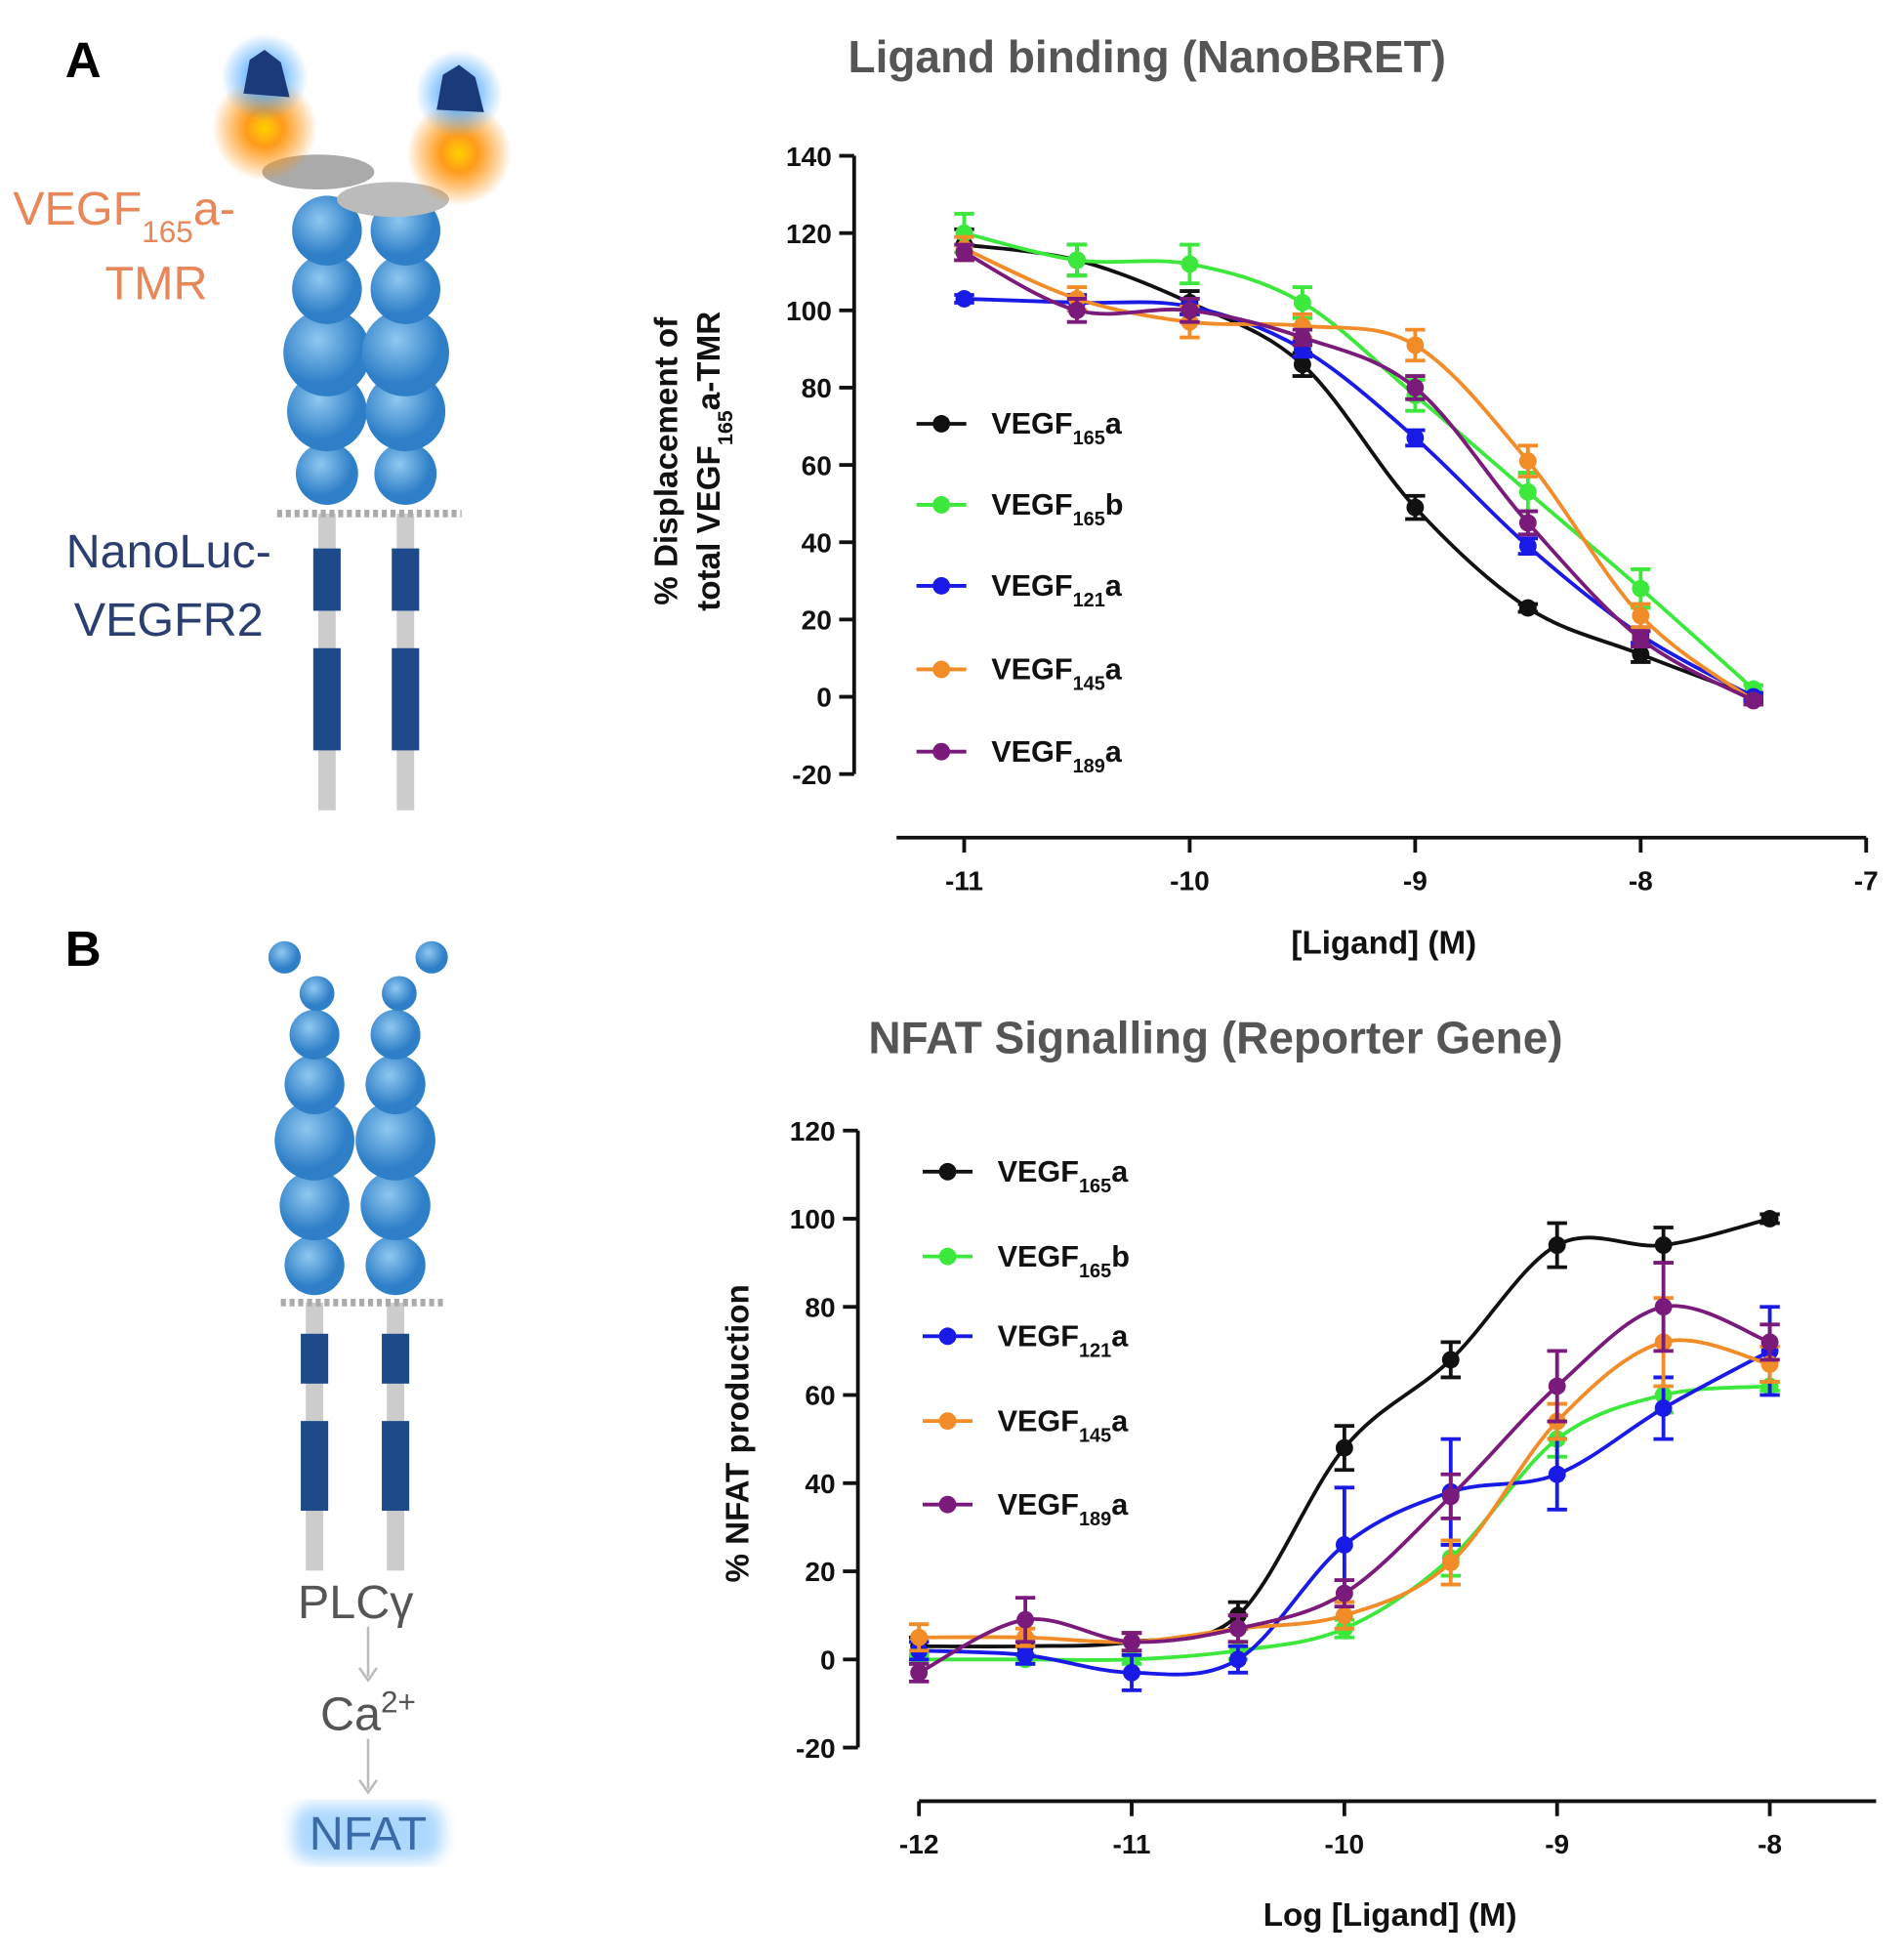  What do you see at coordinates (155, 283) in the screenshot?
I see `ligand-label: TMR` at bounding box center [155, 283].